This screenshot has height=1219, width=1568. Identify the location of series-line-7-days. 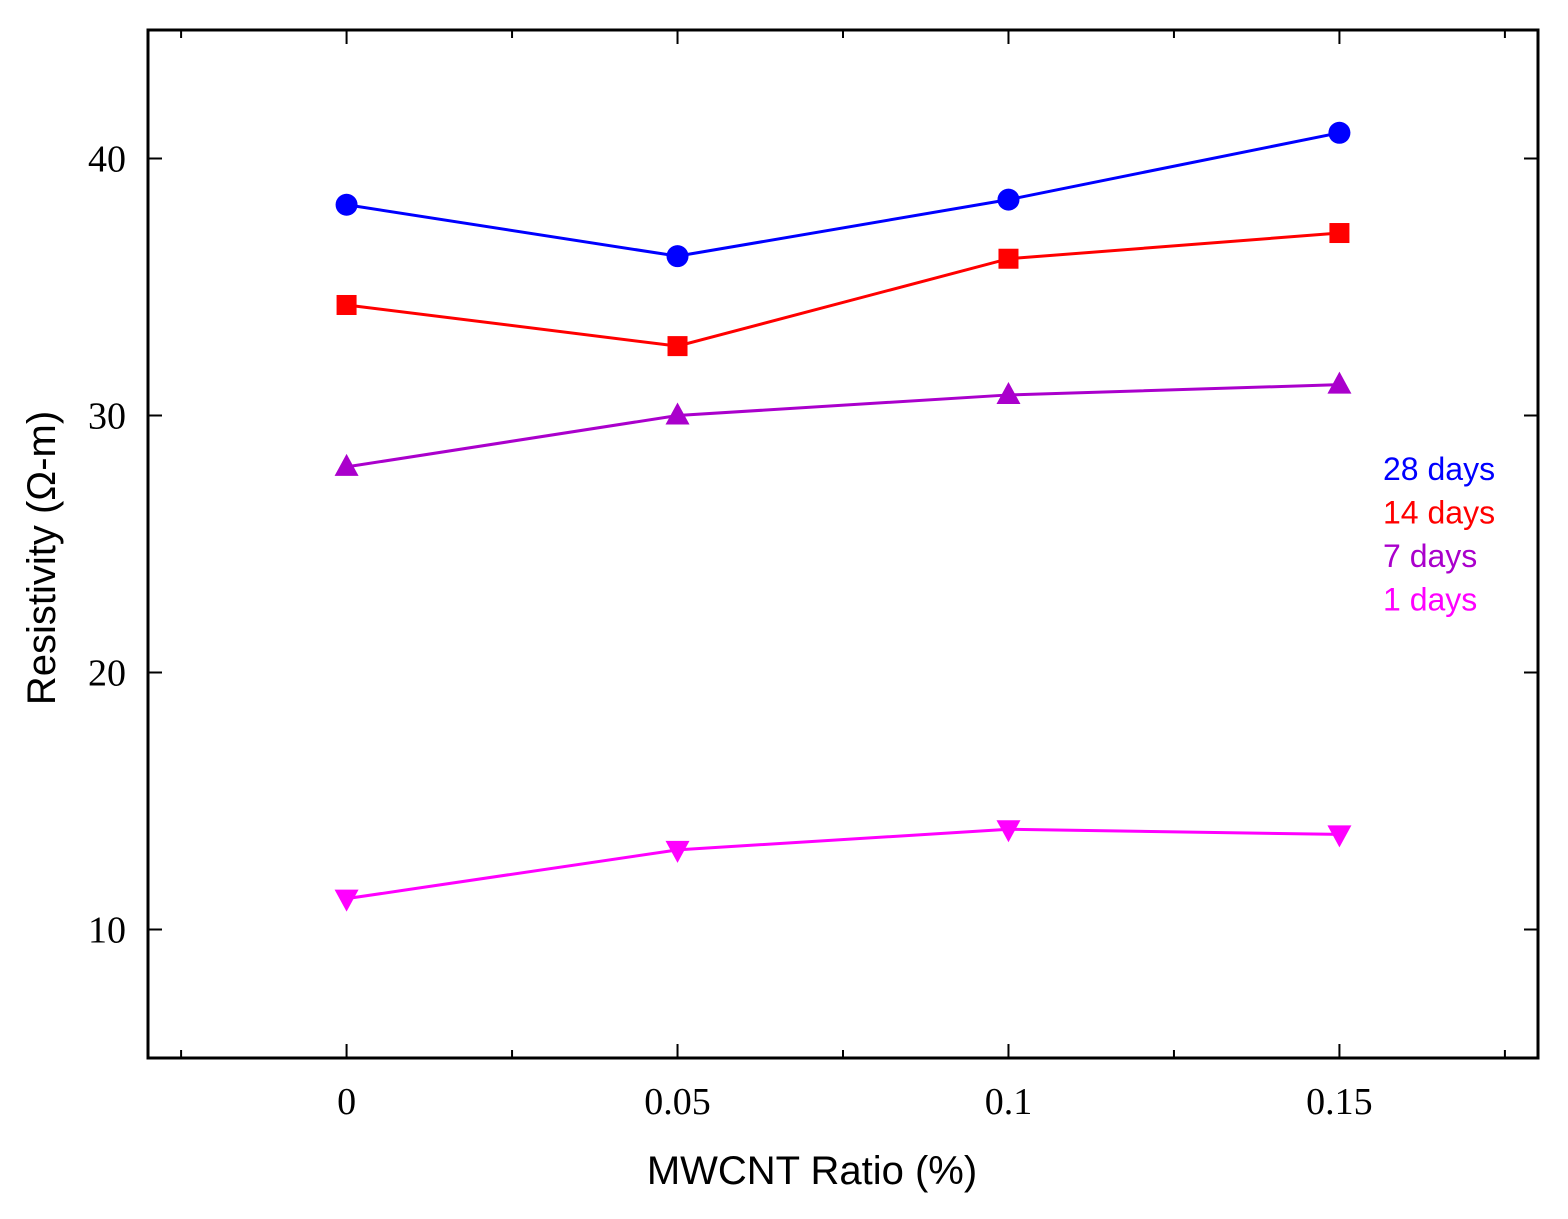
(843, 426).